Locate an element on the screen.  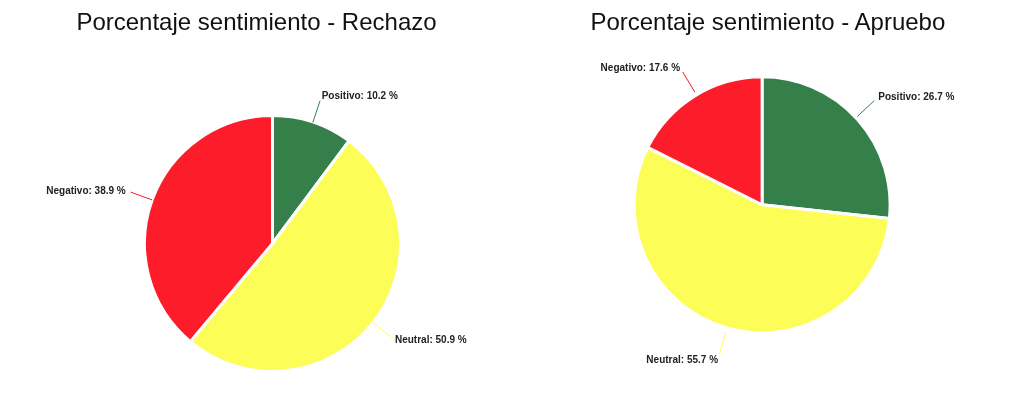
slice-label: Negativo: 17.6 % is located at coordinates (640, 67).